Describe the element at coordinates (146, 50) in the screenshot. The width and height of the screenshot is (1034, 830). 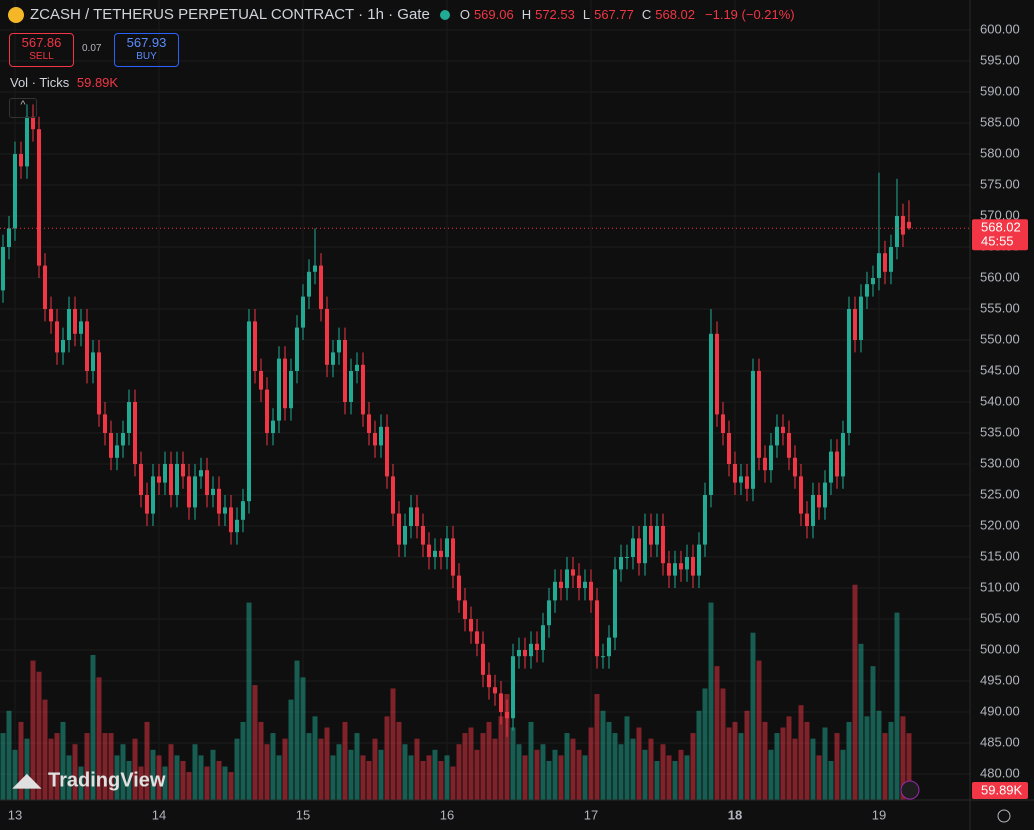
I see `buy-button: 567.93 BUY` at that location.